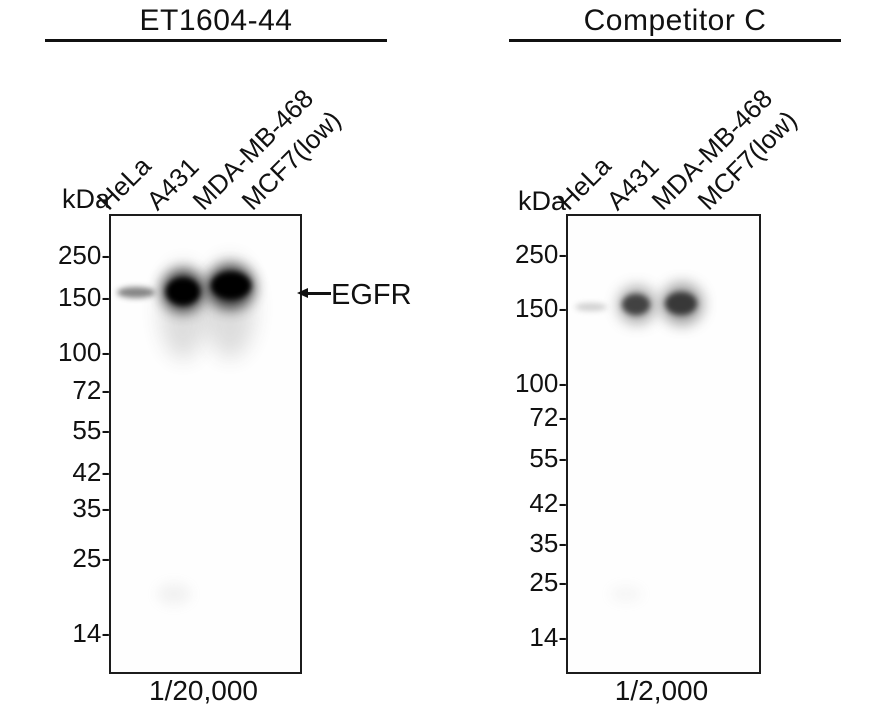 The width and height of the screenshot is (888, 711). Describe the element at coordinates (172, 183) in the screenshot. I see `lane-label-a431: A431` at that location.